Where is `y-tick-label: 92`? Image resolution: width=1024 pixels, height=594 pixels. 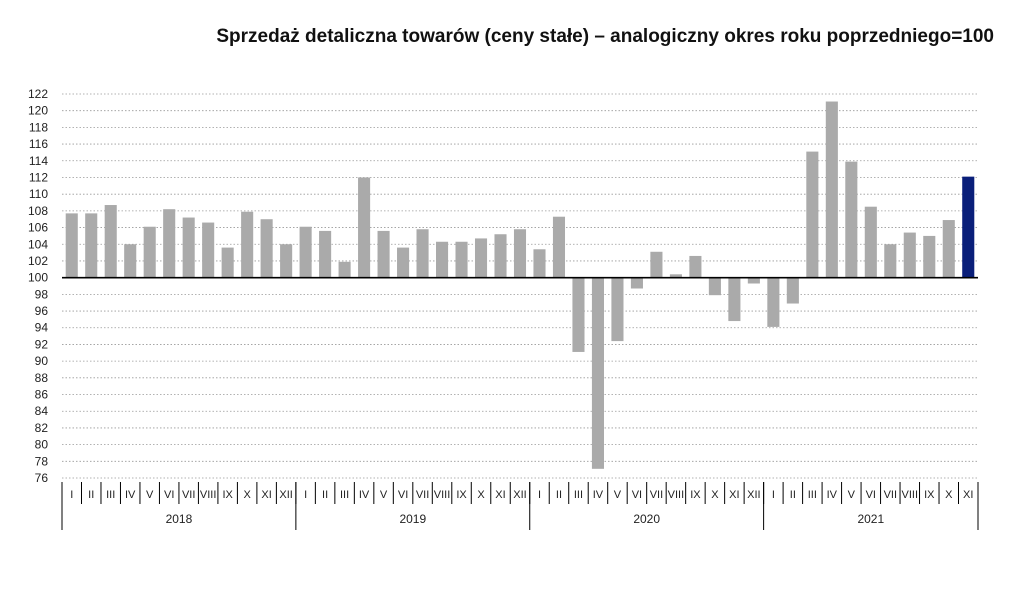 y-tick-label: 92 is located at coordinates (42, 344).